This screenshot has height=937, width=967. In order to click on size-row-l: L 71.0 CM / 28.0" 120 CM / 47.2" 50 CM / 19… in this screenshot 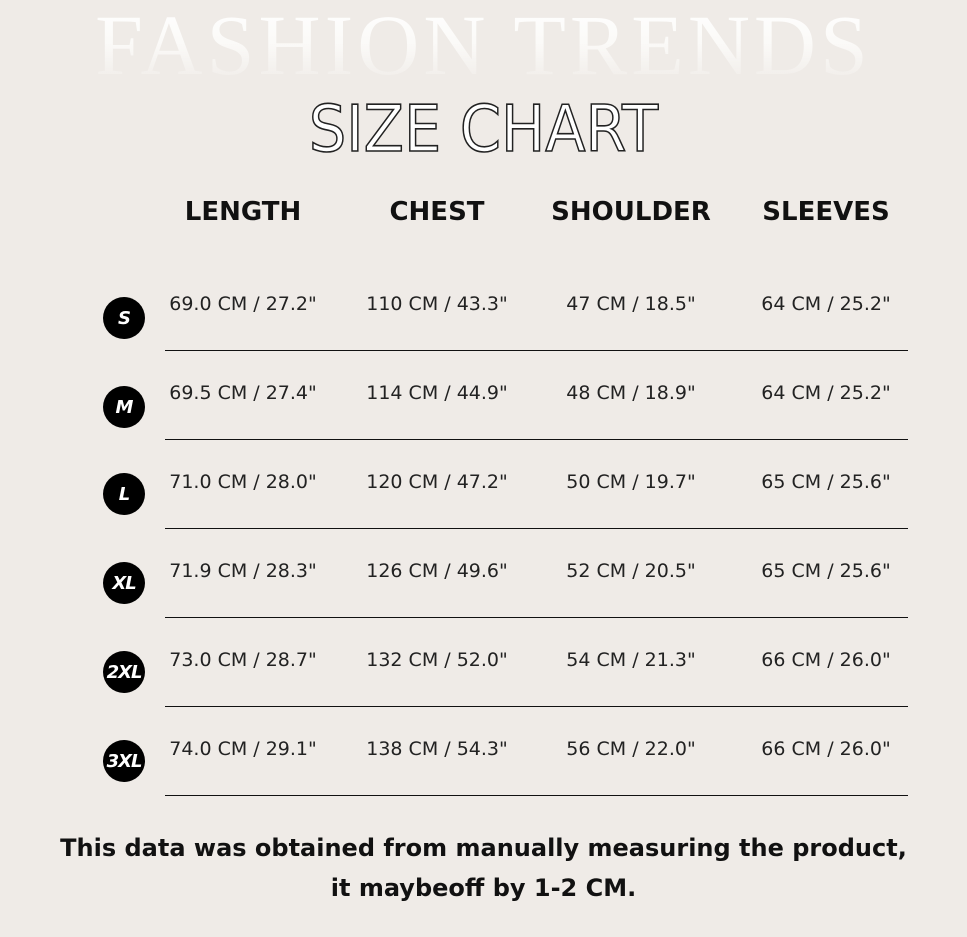, I will do `click(483, 515)`.